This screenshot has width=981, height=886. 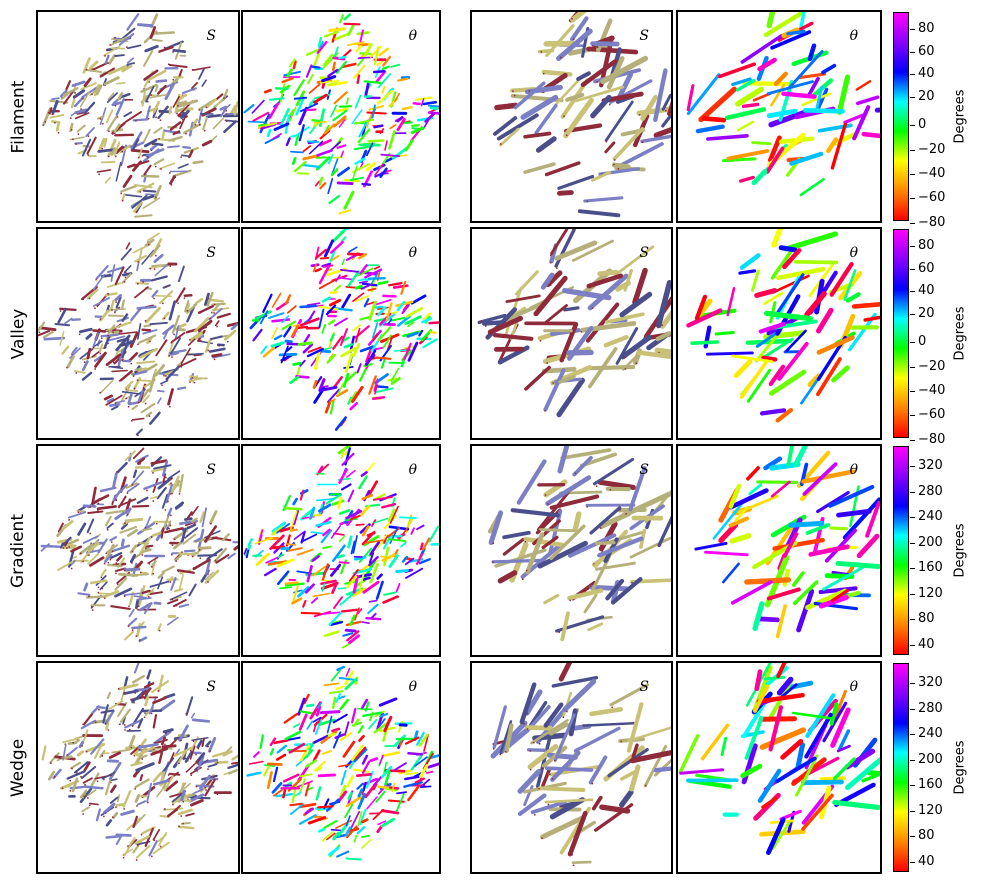 What do you see at coordinates (18, 550) in the screenshot?
I see `row-label-gradient: Gradient` at bounding box center [18, 550].